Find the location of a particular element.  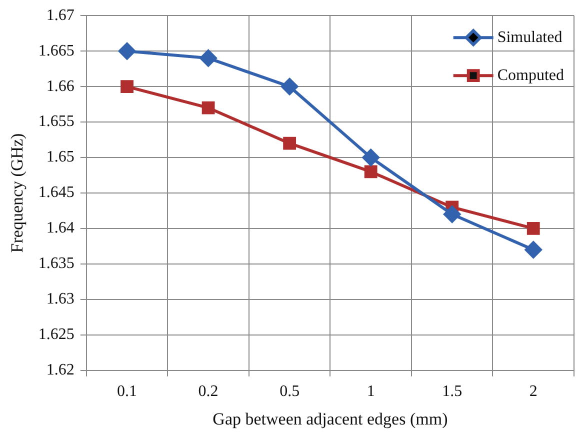

x-tick-label: 1 is located at coordinates (370, 391).